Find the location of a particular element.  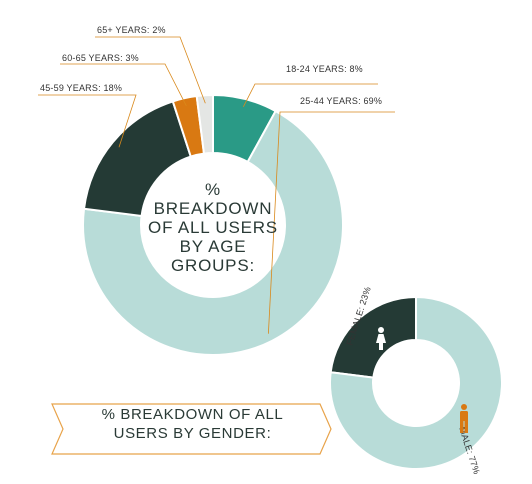

age-title-line-4: BY AGE is located at coordinates (213, 246).